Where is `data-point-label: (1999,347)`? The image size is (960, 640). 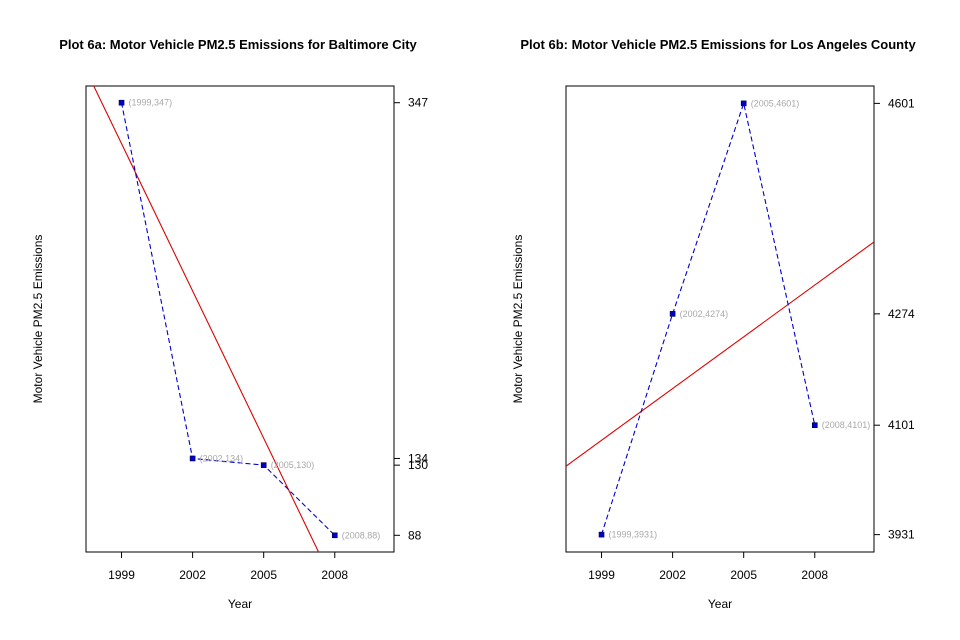 data-point-label: (1999,347) is located at coordinates (151, 103).